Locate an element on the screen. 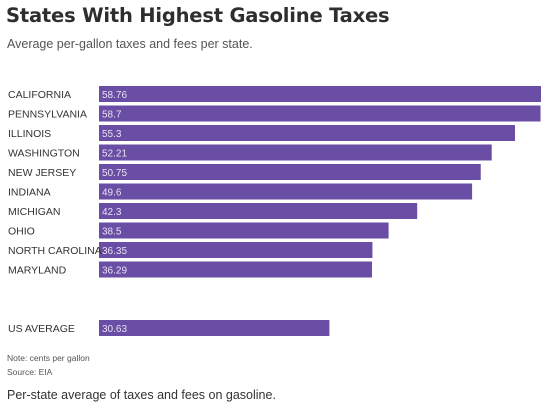 The height and width of the screenshot is (407, 550). category-label-ohio: OHIO is located at coordinates (21, 232).